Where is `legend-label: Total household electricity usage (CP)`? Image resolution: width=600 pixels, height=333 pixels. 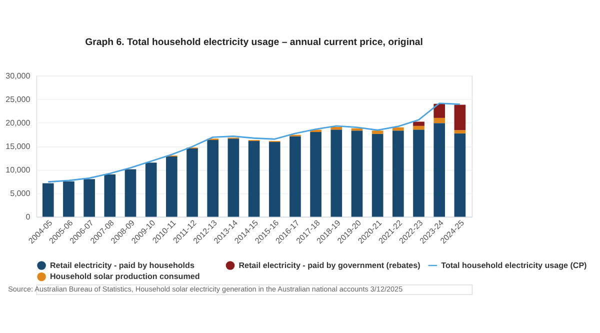
legend-label: Total household electricity usage (CP) is located at coordinates (514, 265).